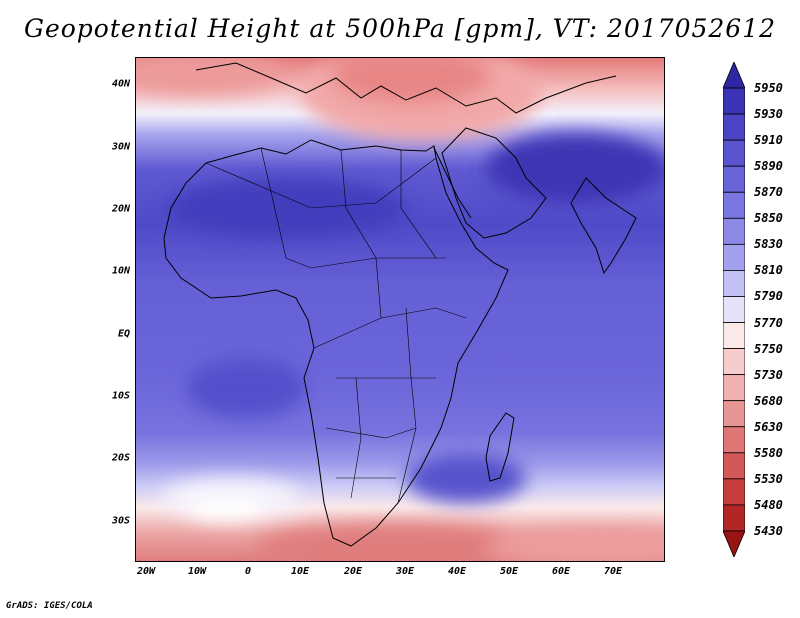 The image size is (800, 618). What do you see at coordinates (768, 348) in the screenshot?
I see `colorbar-label: 5750` at bounding box center [768, 348].